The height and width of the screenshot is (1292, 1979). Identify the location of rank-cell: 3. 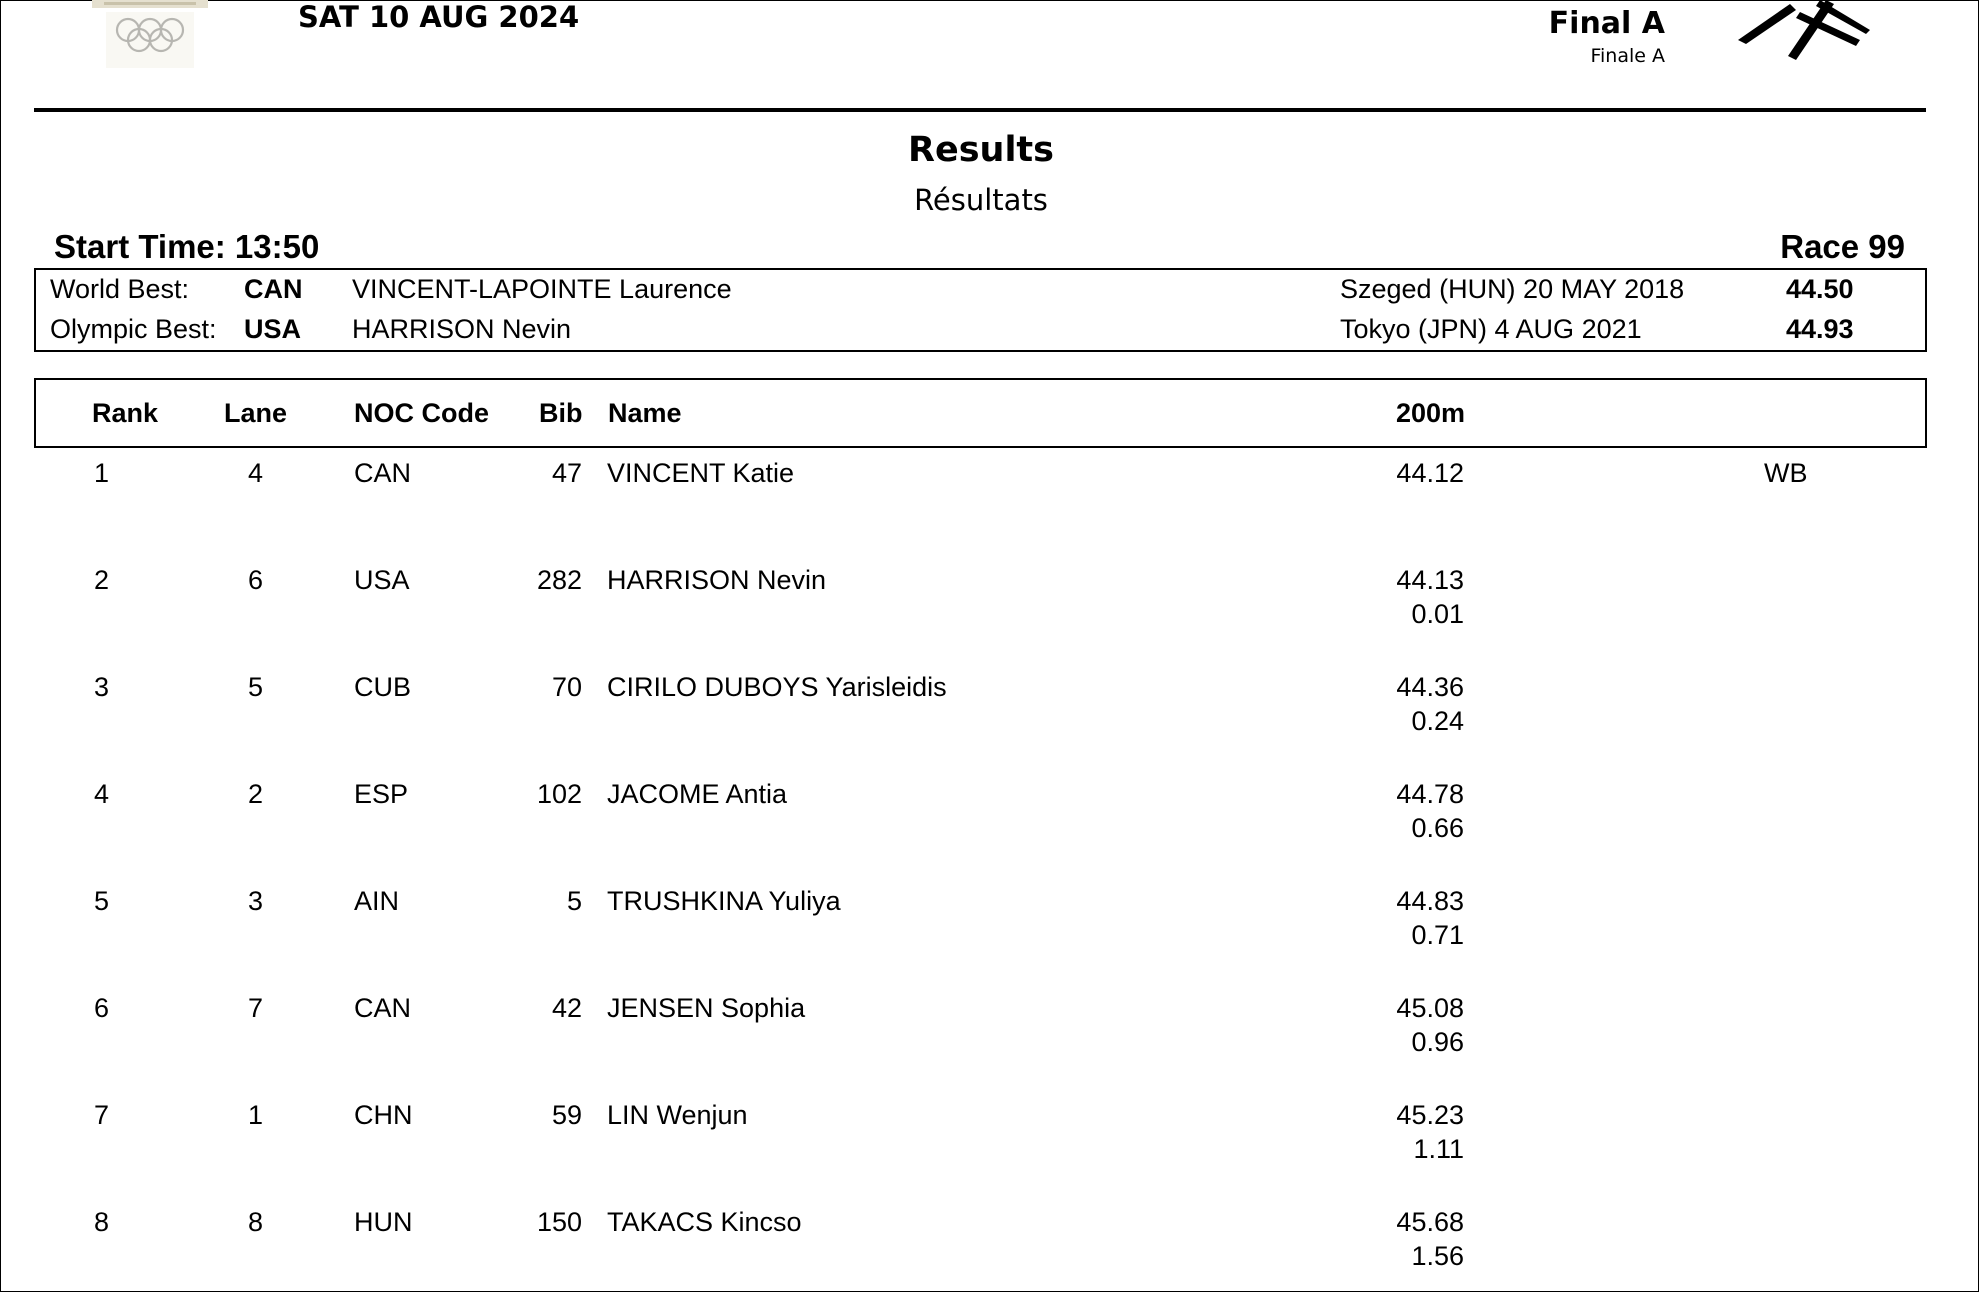
(102, 687).